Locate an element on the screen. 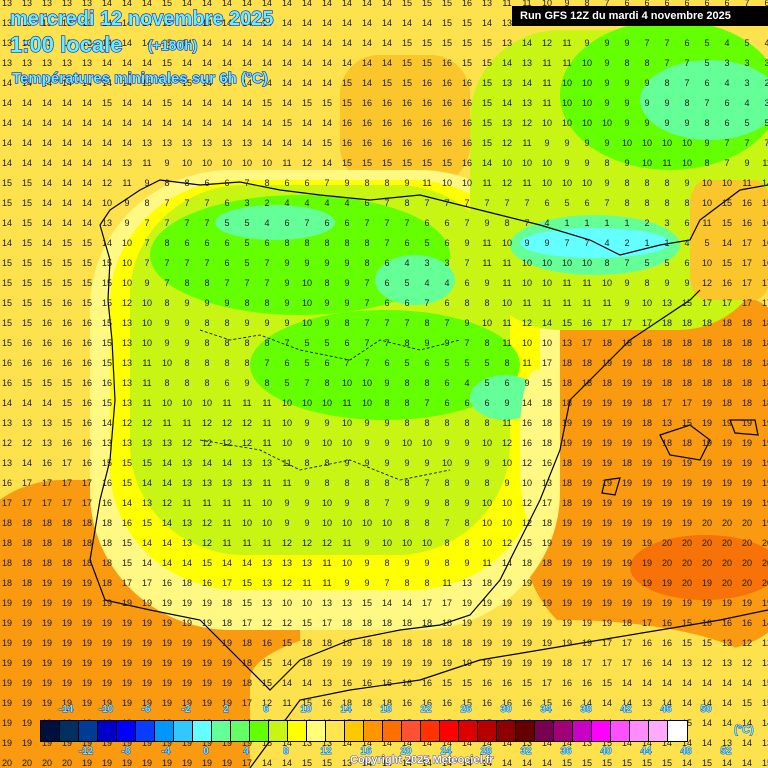 The height and width of the screenshot is (768, 768). legend-tick-bottom: 48 is located at coordinates (686, 752).